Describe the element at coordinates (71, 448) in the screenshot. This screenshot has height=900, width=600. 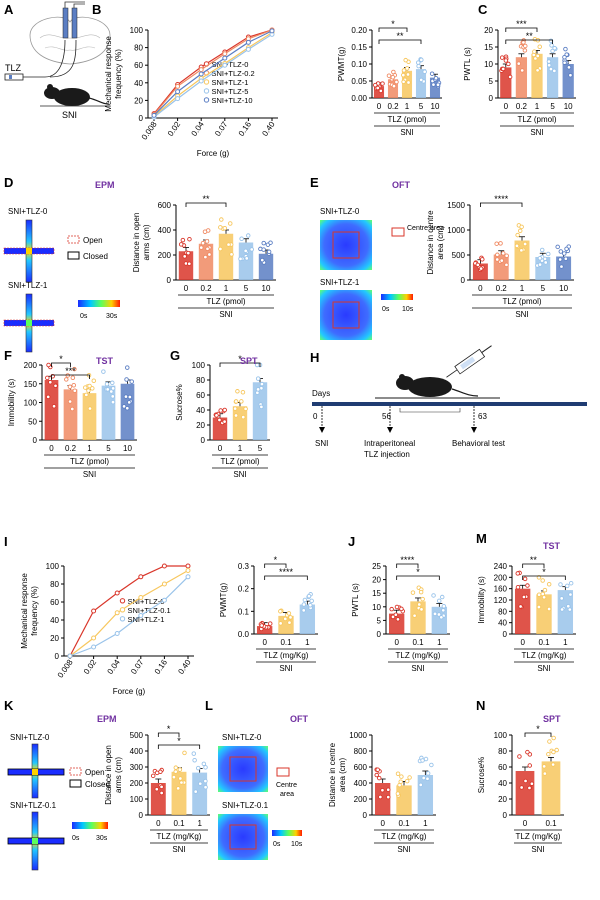
I see `x-tick-label: 0.2` at that location.